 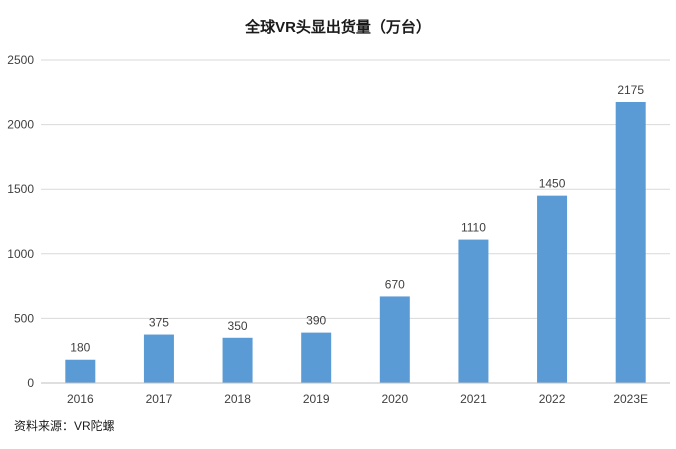 I want to click on x-tick-label-2016: 2016, so click(x=80, y=399).